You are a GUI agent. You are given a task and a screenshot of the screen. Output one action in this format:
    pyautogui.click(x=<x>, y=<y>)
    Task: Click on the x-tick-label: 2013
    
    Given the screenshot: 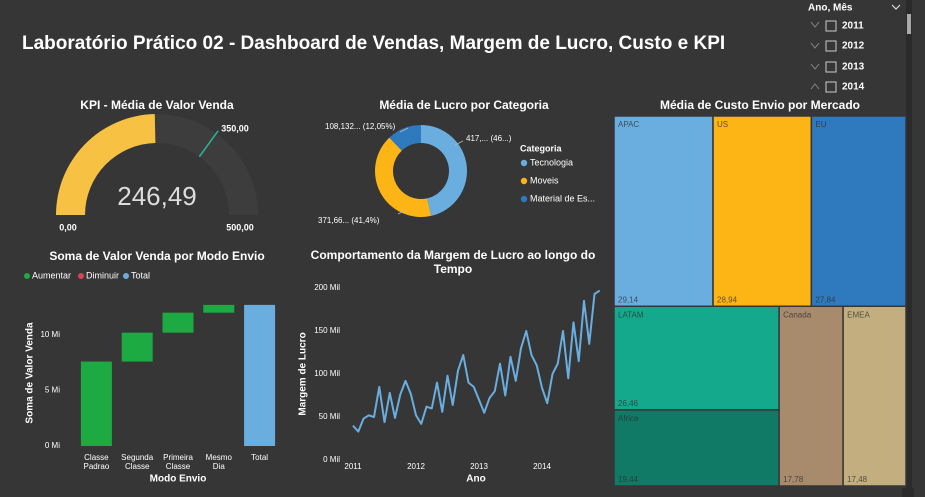 What is the action you would take?
    pyautogui.click(x=479, y=466)
    